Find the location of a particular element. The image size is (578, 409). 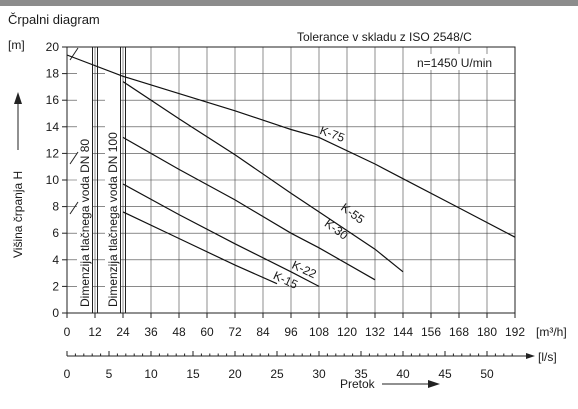

x-tick-label: 72 is located at coordinates (235, 332).